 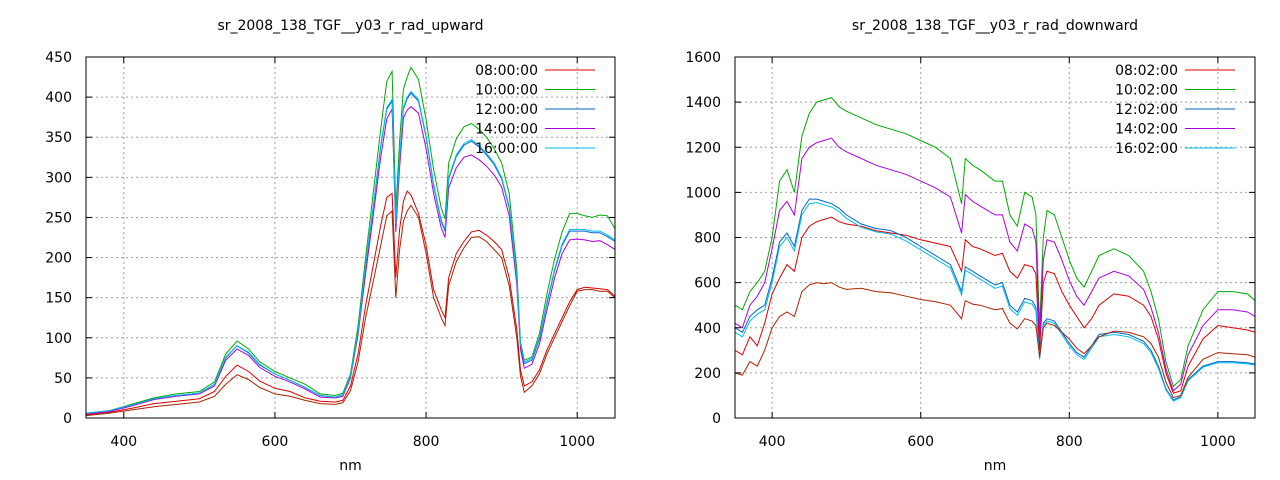 I want to click on y-tick-label: 350, so click(x=58, y=138).